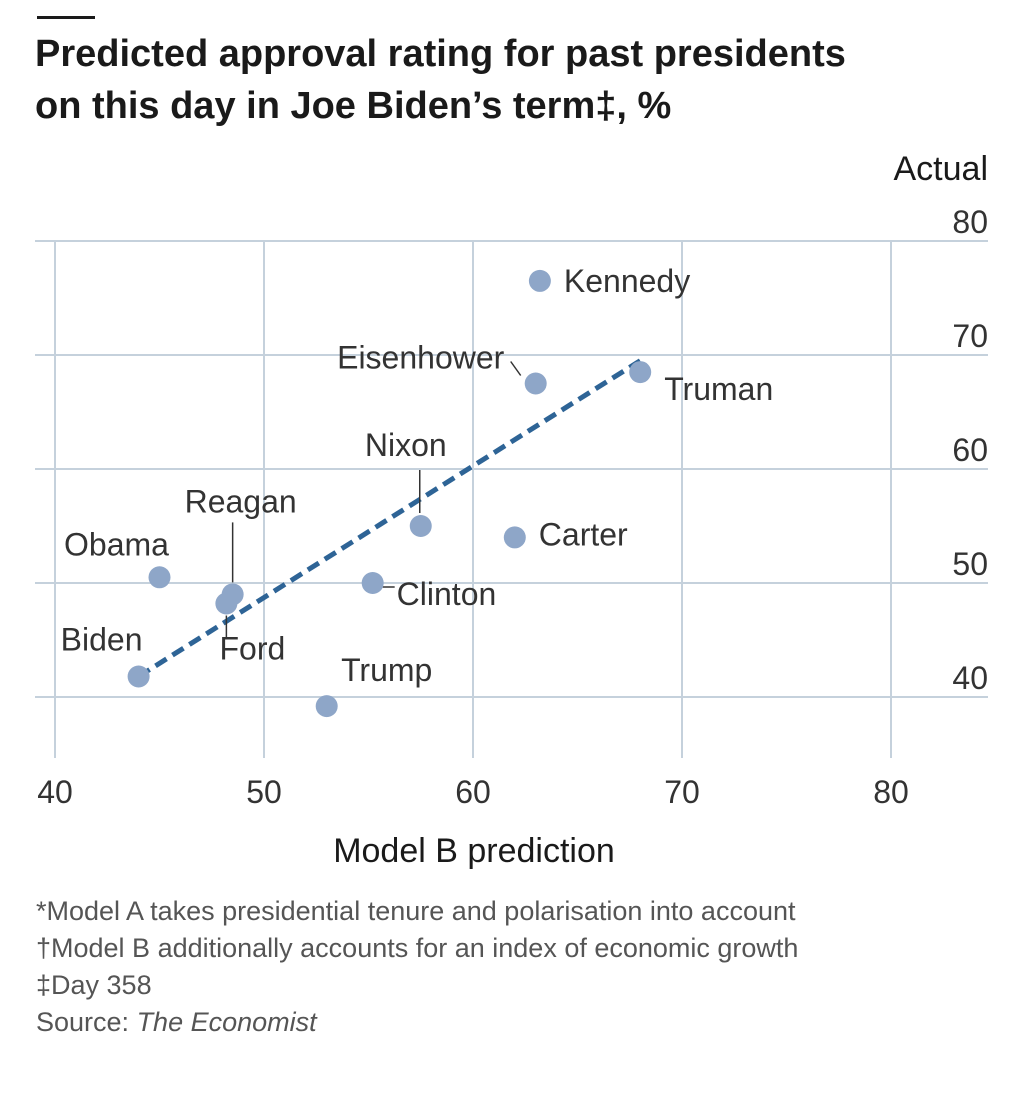 This screenshot has width=1024, height=1098. What do you see at coordinates (970, 336) in the screenshot?
I see `y-tick-70: 70` at bounding box center [970, 336].